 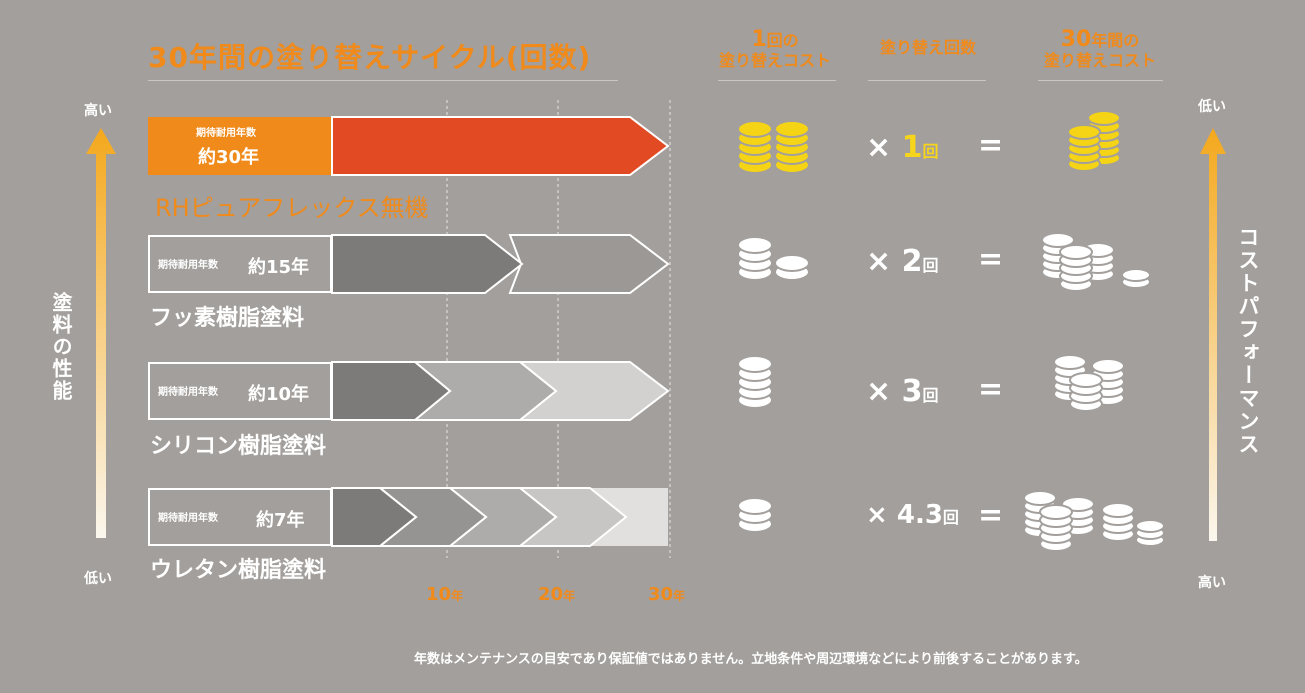 What do you see at coordinates (227, 318) in the screenshot?
I see `paint-name: フッ素樹脂塗料` at bounding box center [227, 318].